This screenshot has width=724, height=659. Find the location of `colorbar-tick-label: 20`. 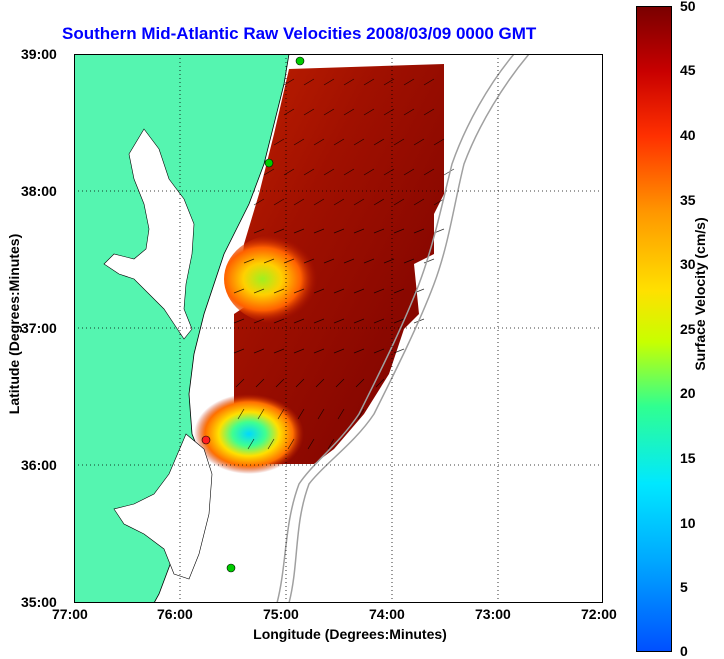

colorbar-tick-label: 20 is located at coordinates (688, 393).